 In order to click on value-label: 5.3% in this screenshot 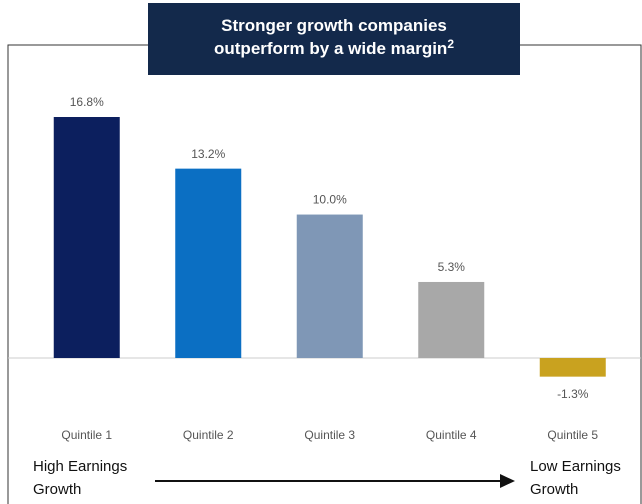, I will do `click(452, 267)`.